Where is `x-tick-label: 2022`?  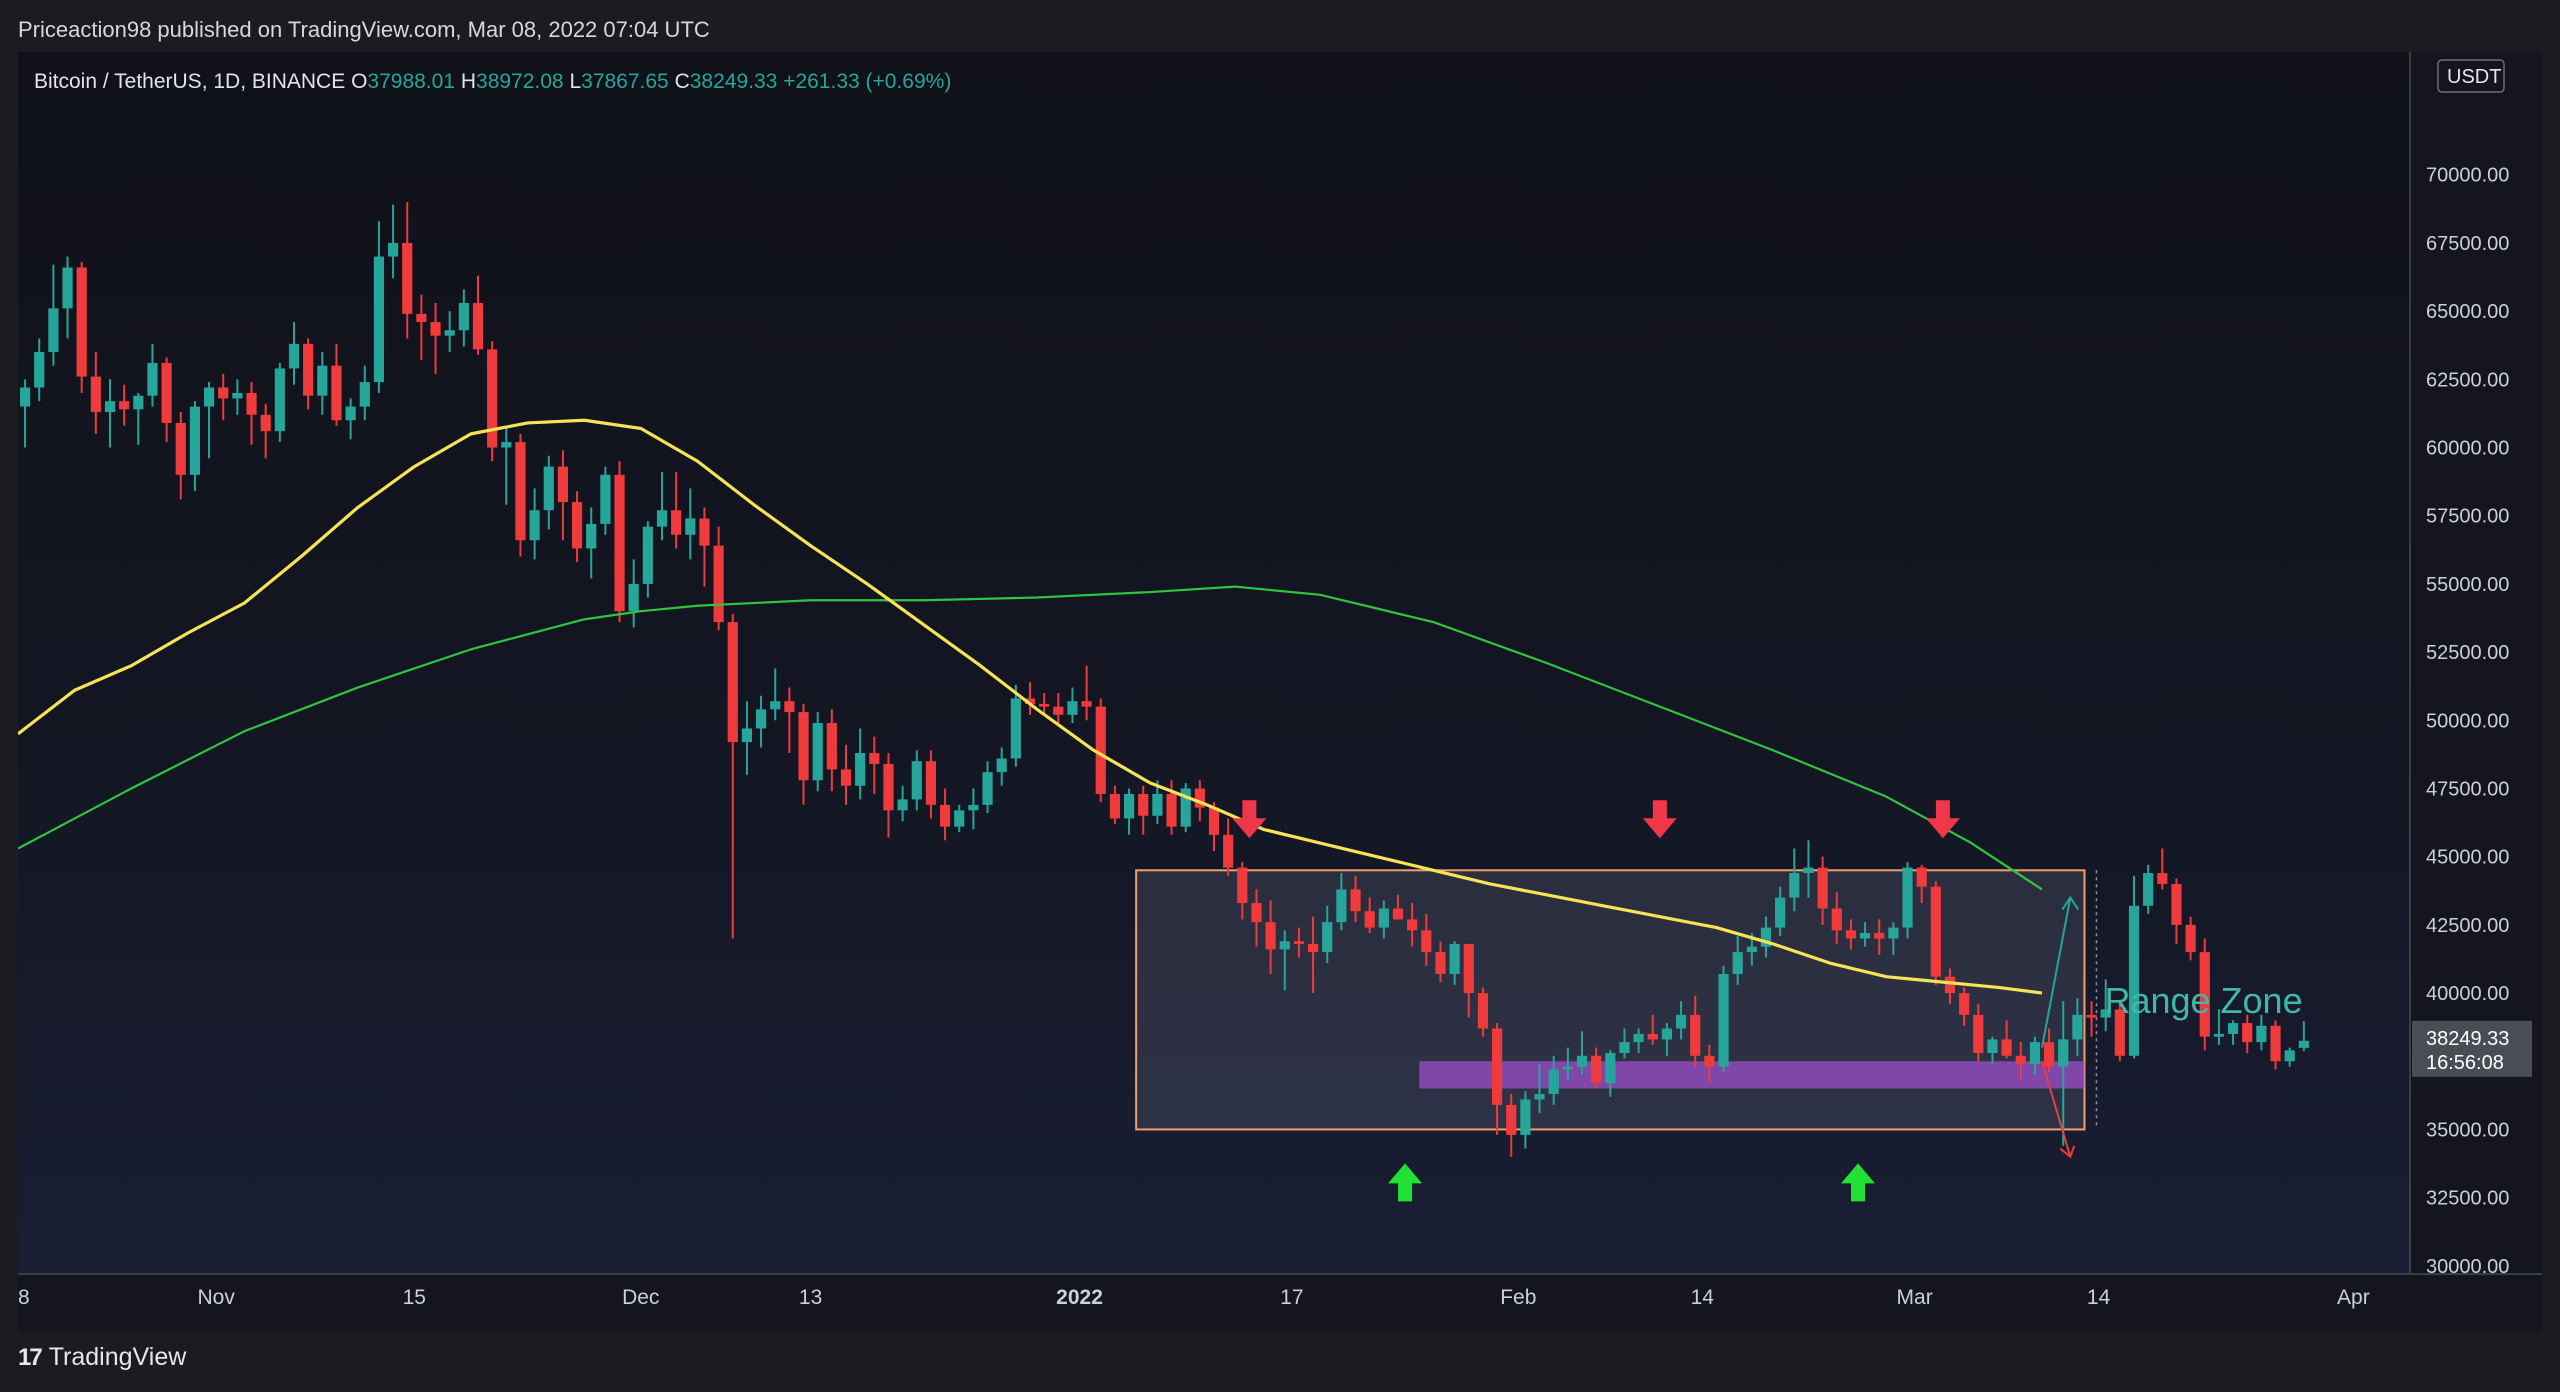 x-tick-label: 2022 is located at coordinates (1079, 1297).